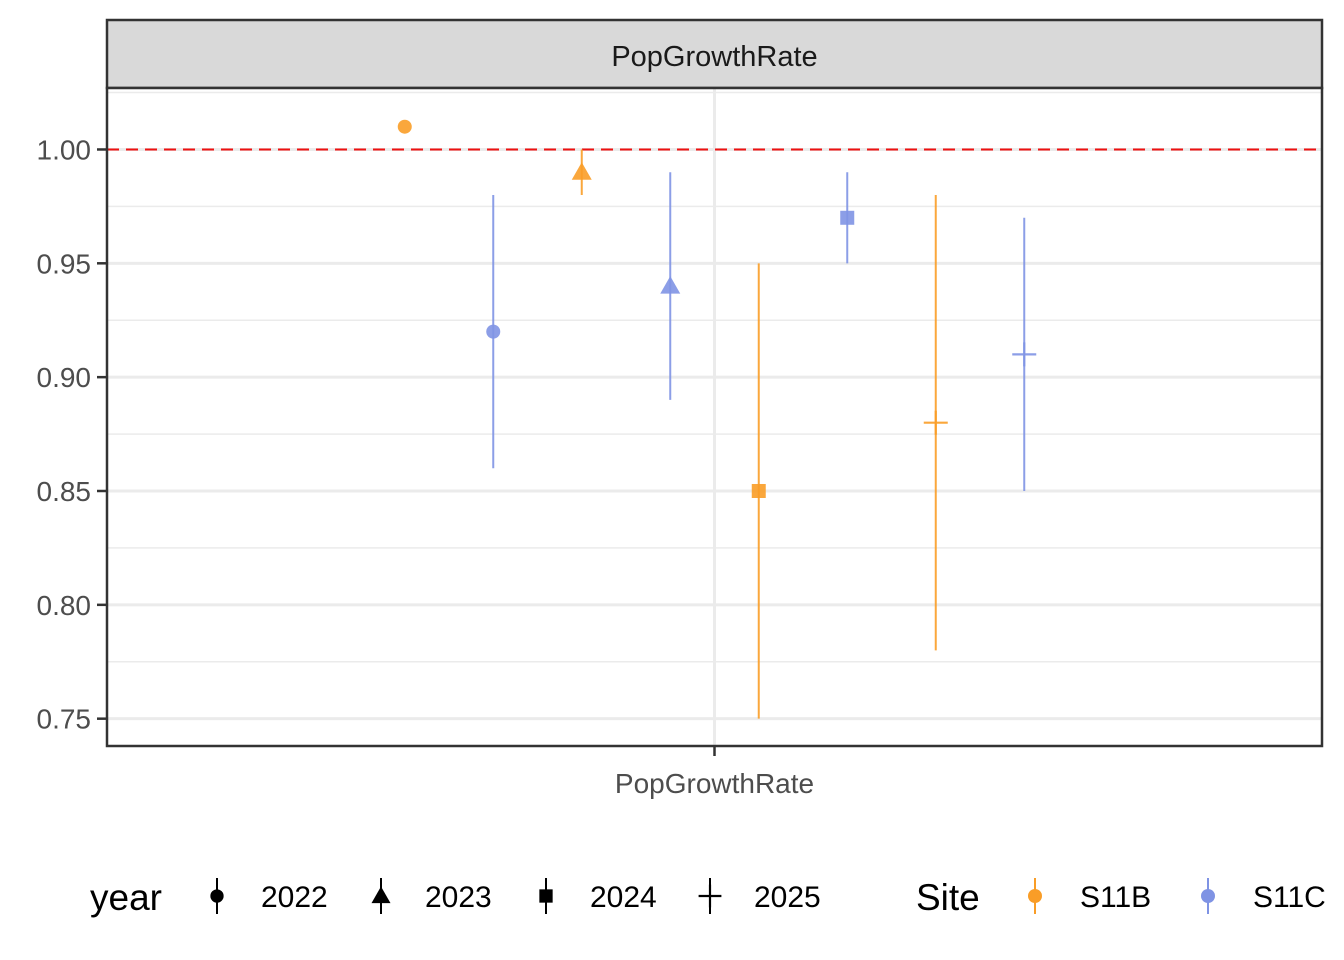 This screenshot has width=1344, height=960. I want to click on legend-label-site: S11C, so click(1289, 897).